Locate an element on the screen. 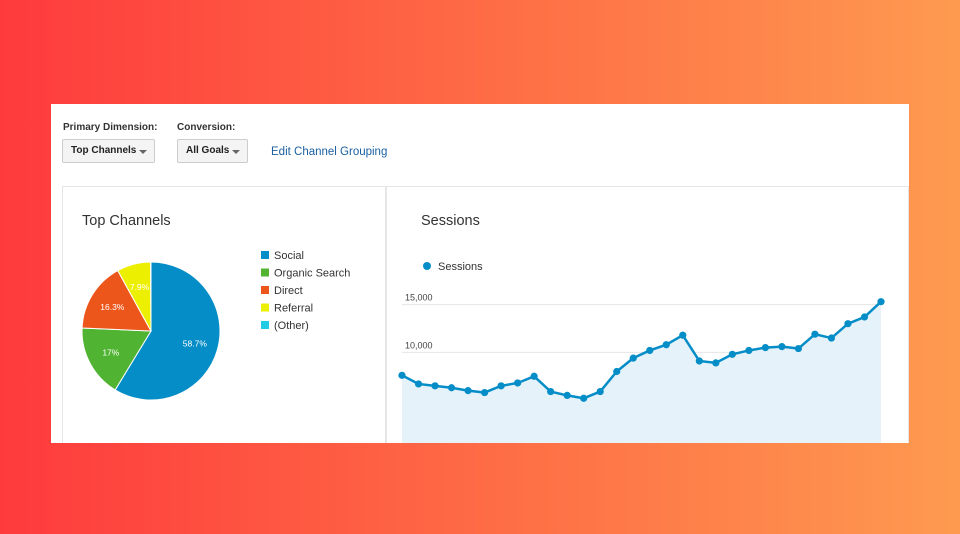  legend-label: Referral is located at coordinates (293, 309).